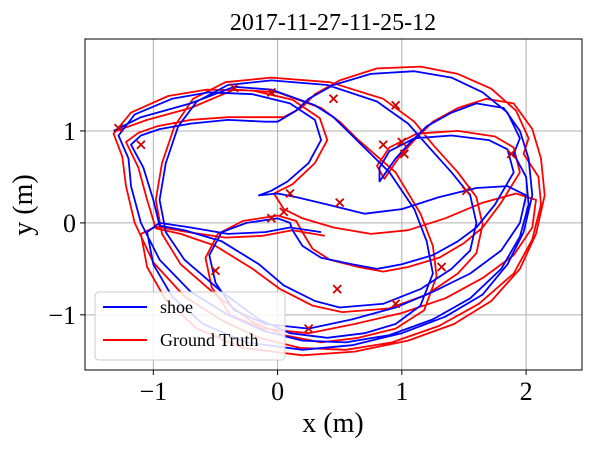 This screenshot has width=591, height=449. What do you see at coordinates (69, 131) in the screenshot?
I see `y-tick-label: 1` at bounding box center [69, 131].